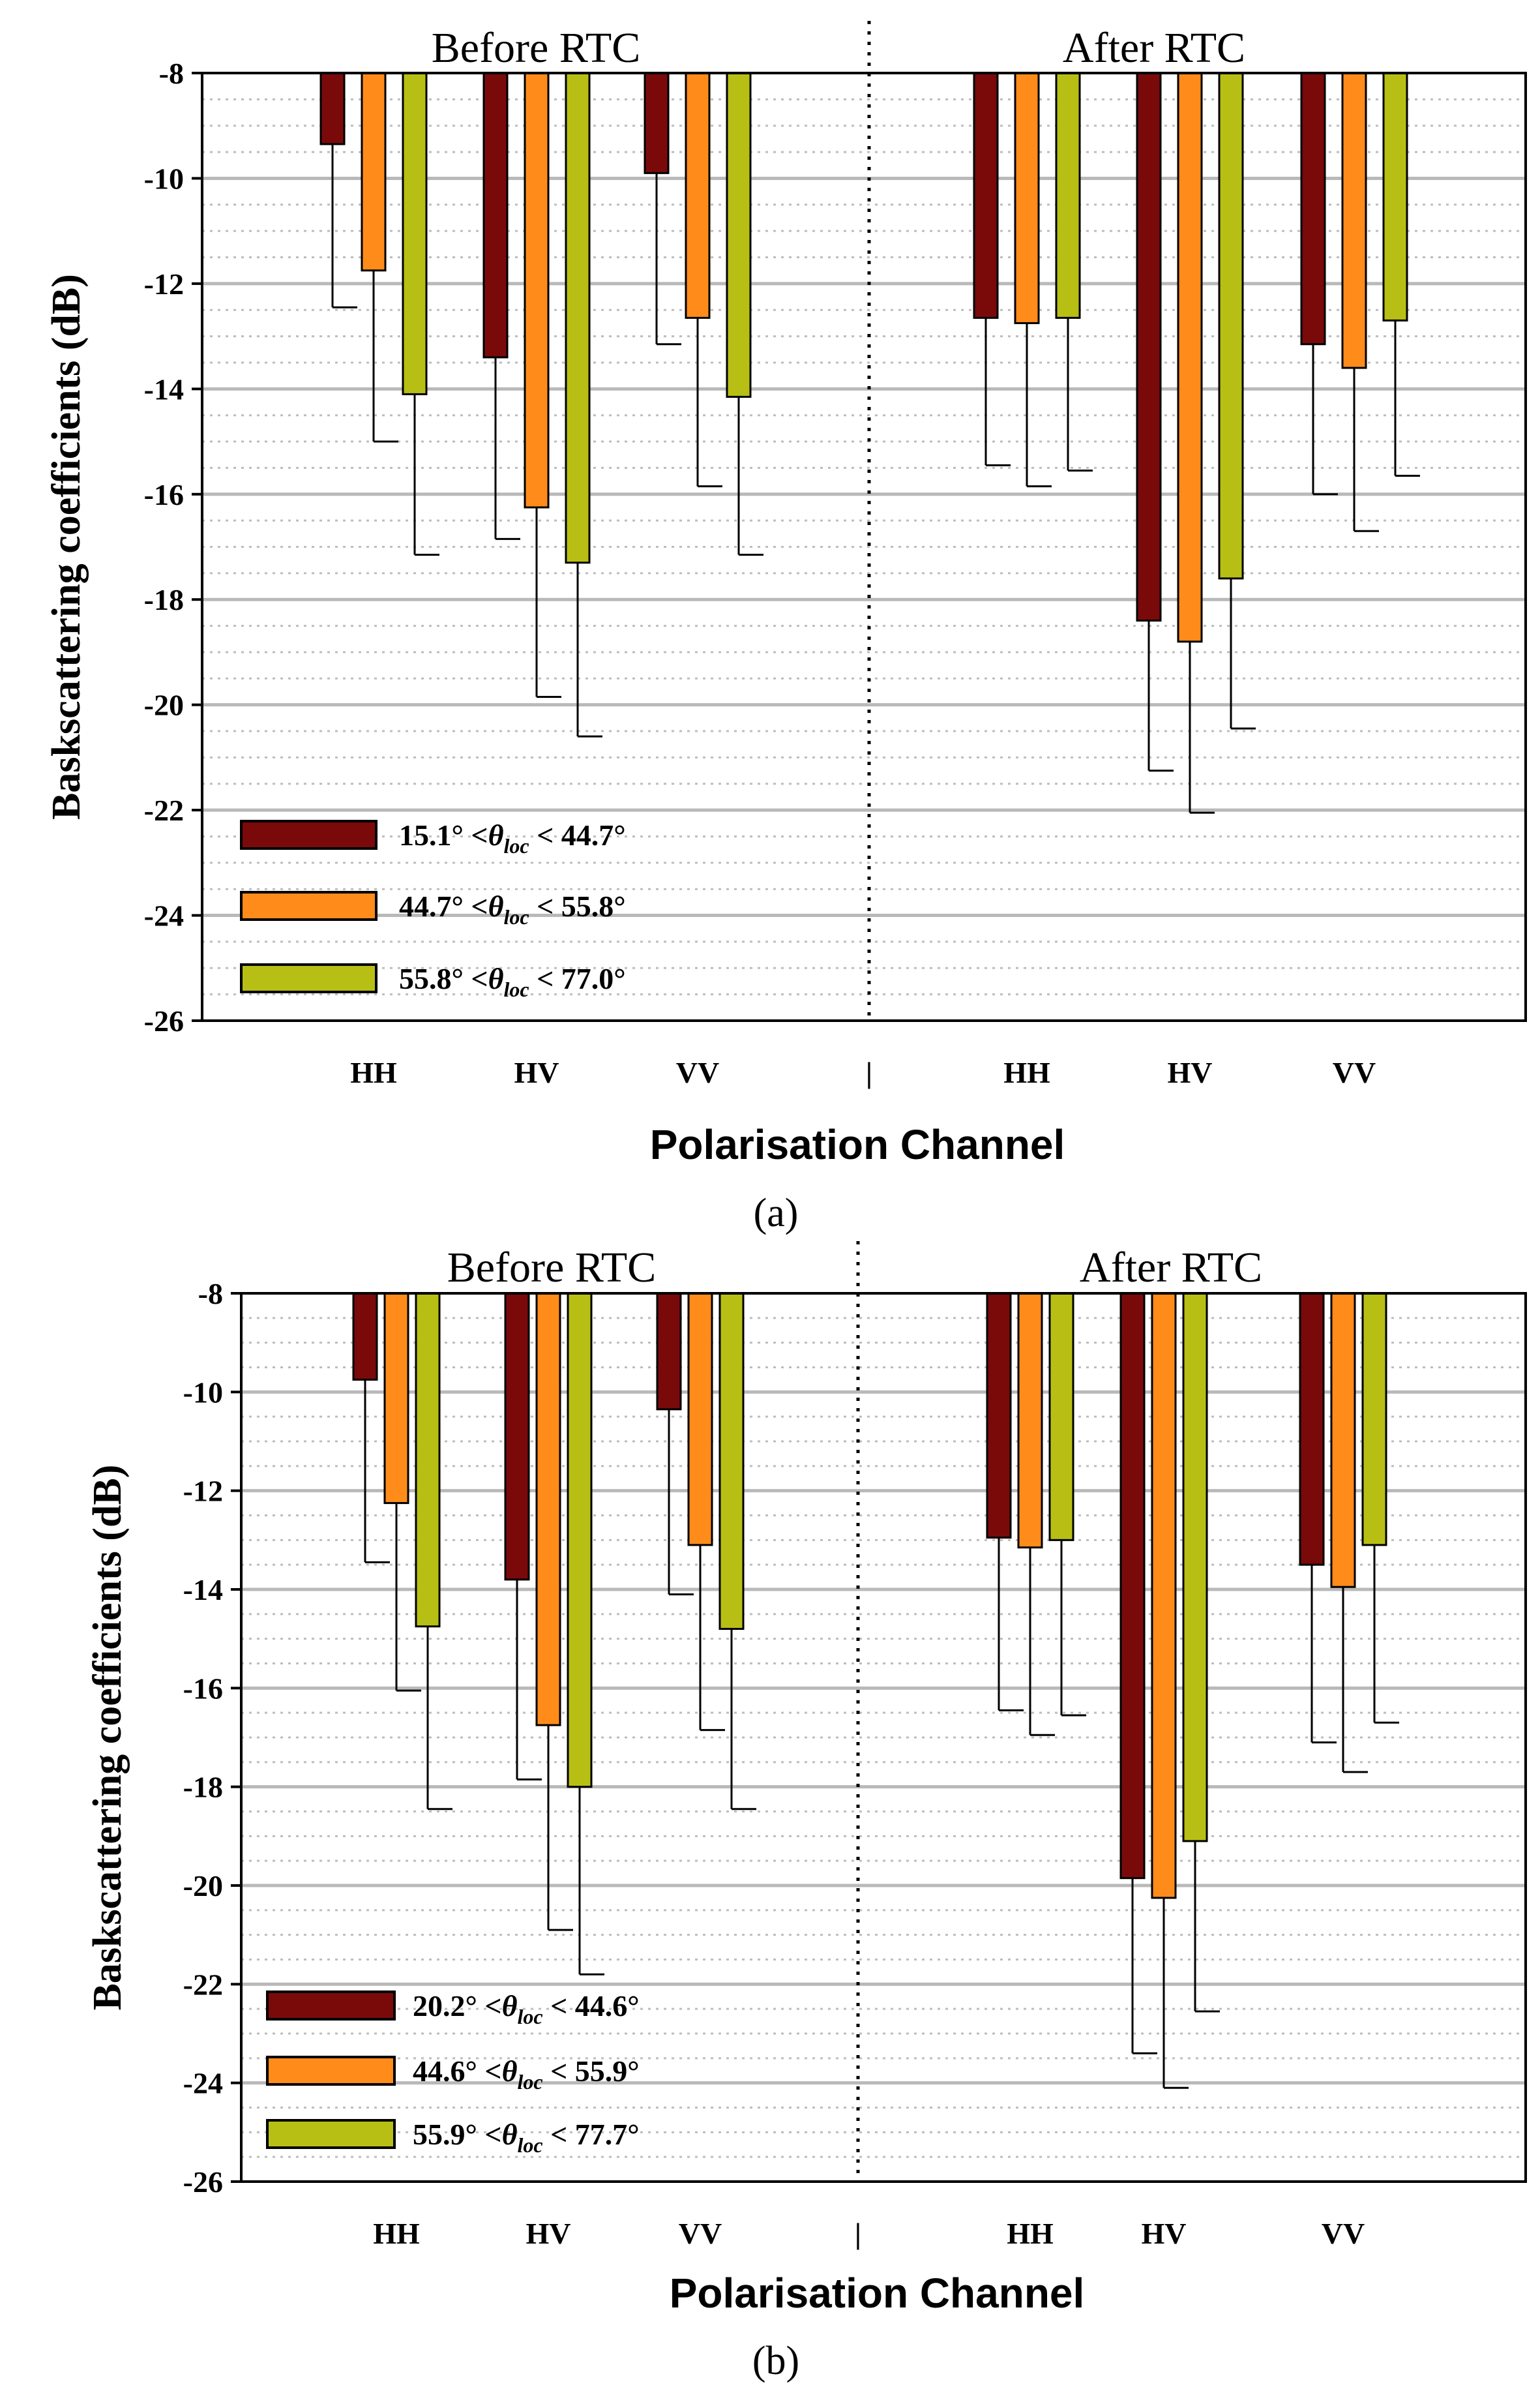  Describe the element at coordinates (512, 981) in the screenshot. I see `legend-label-3: 55.8° <θloc < 77.0°` at that location.